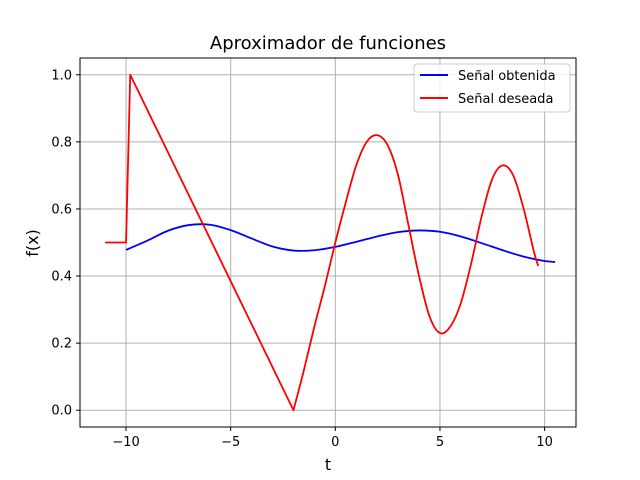 This screenshot has width=640, height=480. I want to click on series-line-senal-obtenida, so click(340, 243).